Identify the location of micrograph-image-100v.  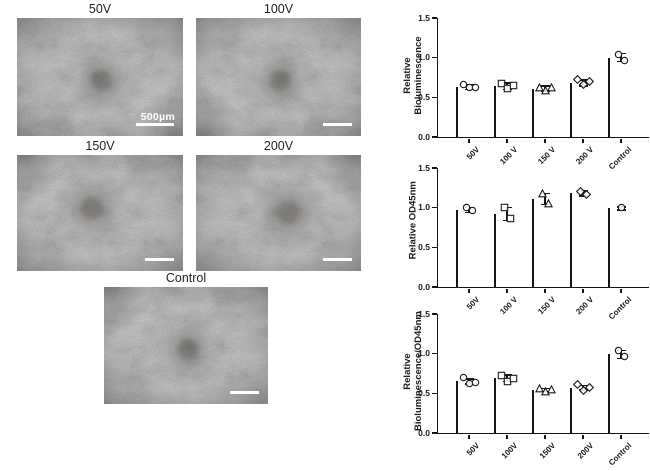
(278, 77).